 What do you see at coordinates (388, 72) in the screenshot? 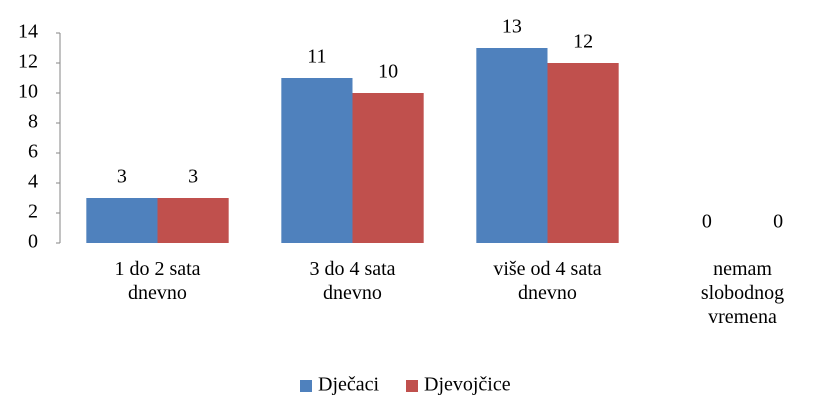
I see `value-label: 10` at bounding box center [388, 72].